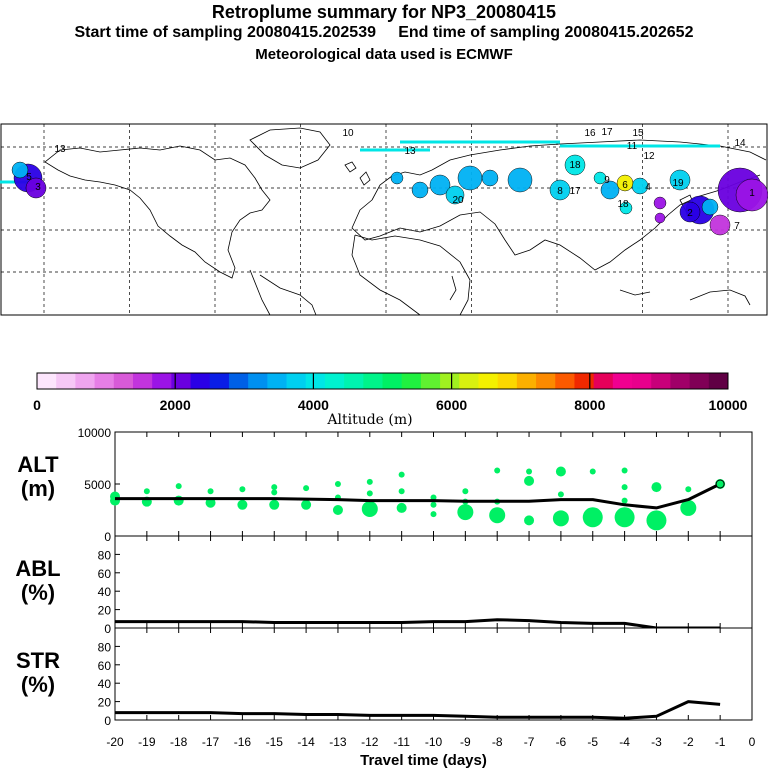  Describe the element at coordinates (105, 555) in the screenshot. I see `y-tick-label-abl-0: 80` at that location.